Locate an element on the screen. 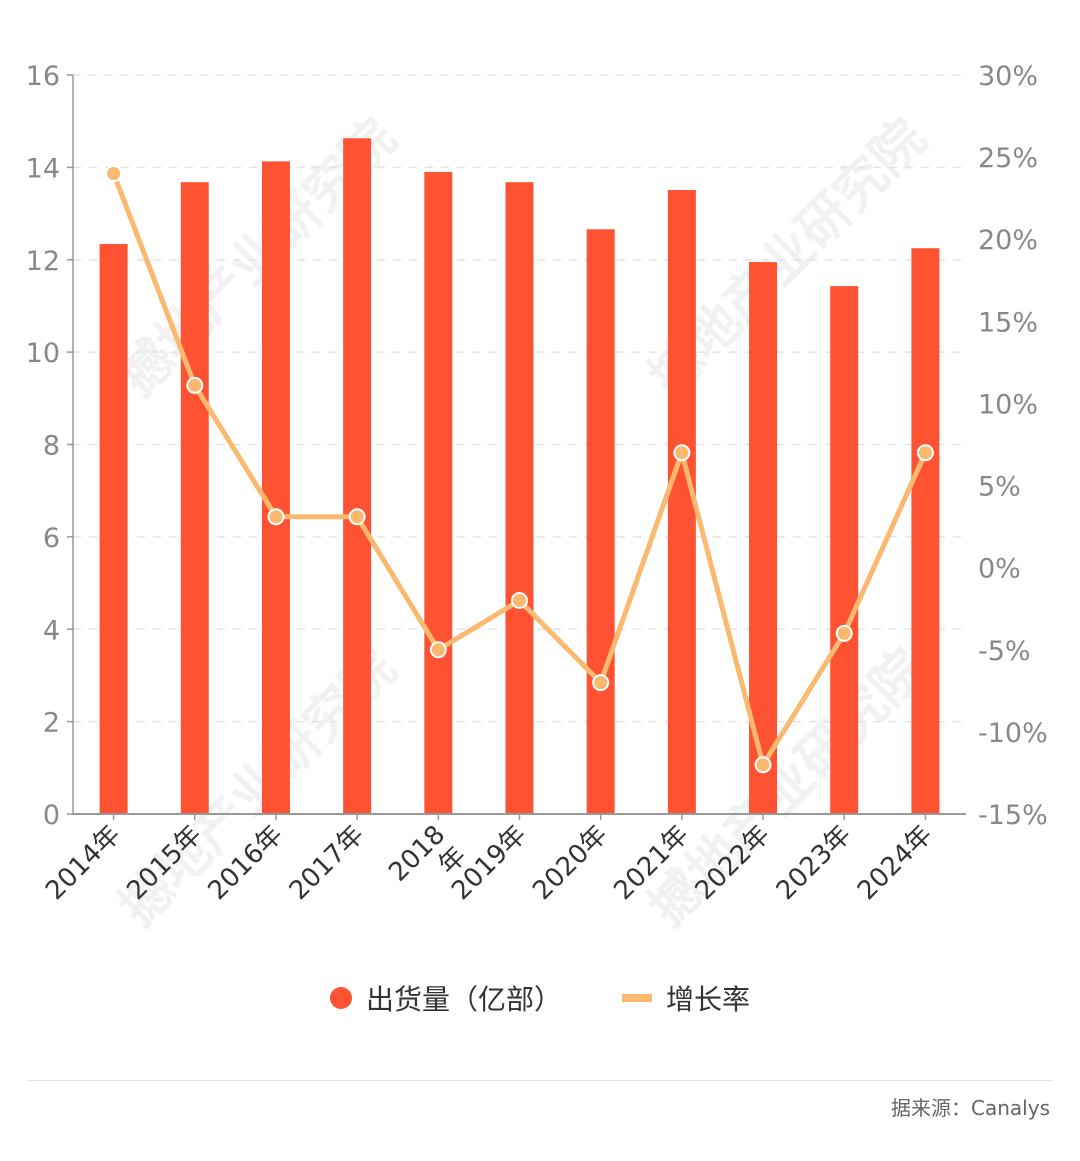 Image resolution: width=1080 pixels, height=1161 pixels. svg-text: 4 is located at coordinates (51, 630).